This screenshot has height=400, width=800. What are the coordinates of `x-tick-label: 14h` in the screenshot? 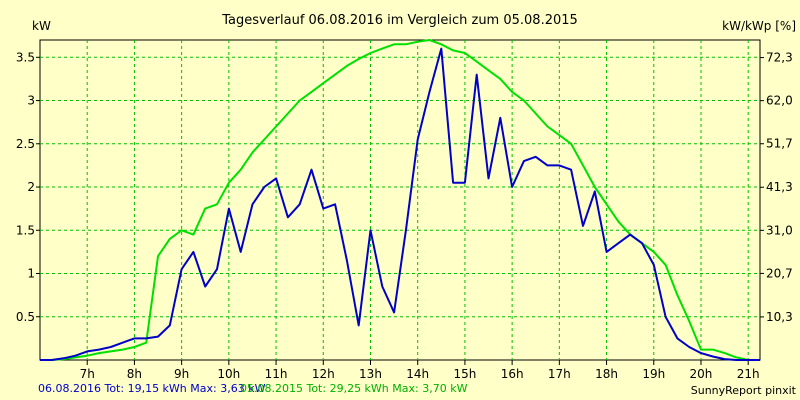 It's located at (417, 374).